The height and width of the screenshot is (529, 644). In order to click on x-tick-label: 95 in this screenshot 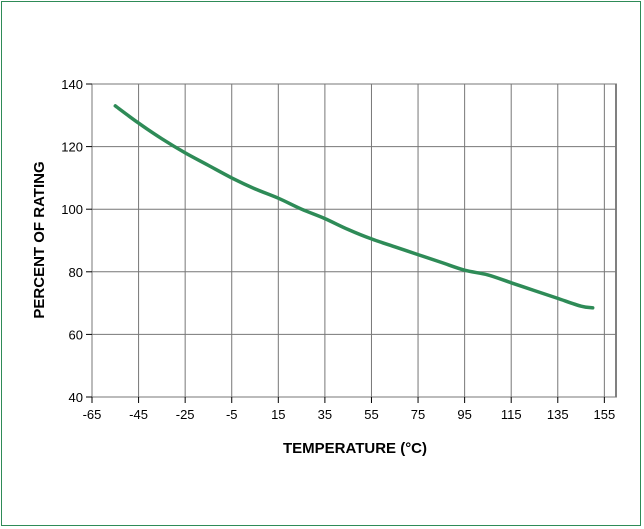, I will do `click(464, 414)`.